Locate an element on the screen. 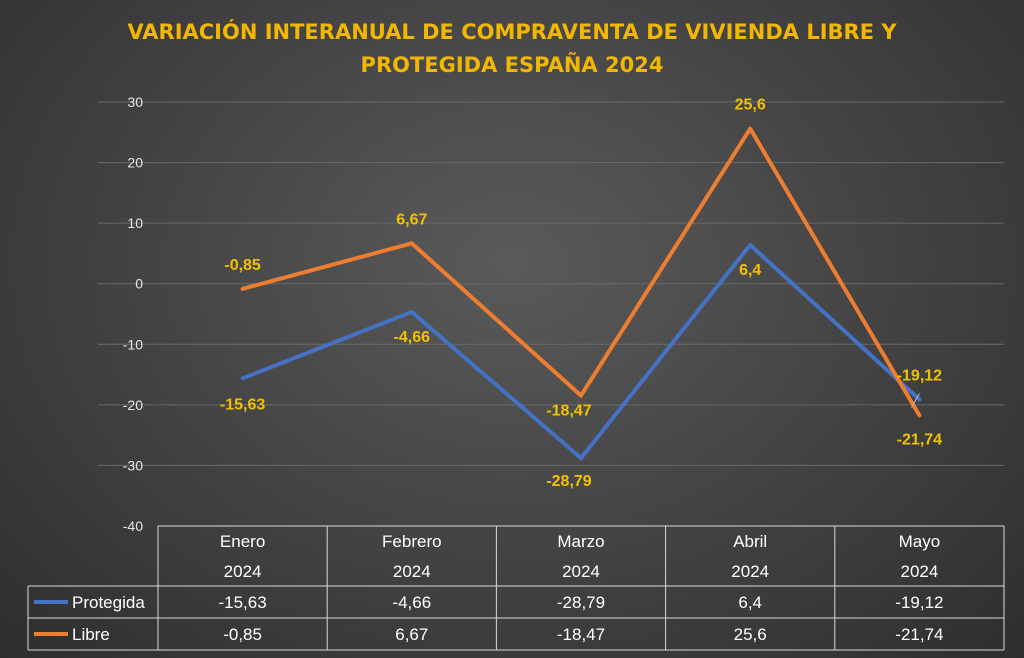 This screenshot has height=658, width=1024. data-label: -4,66 is located at coordinates (412, 337).